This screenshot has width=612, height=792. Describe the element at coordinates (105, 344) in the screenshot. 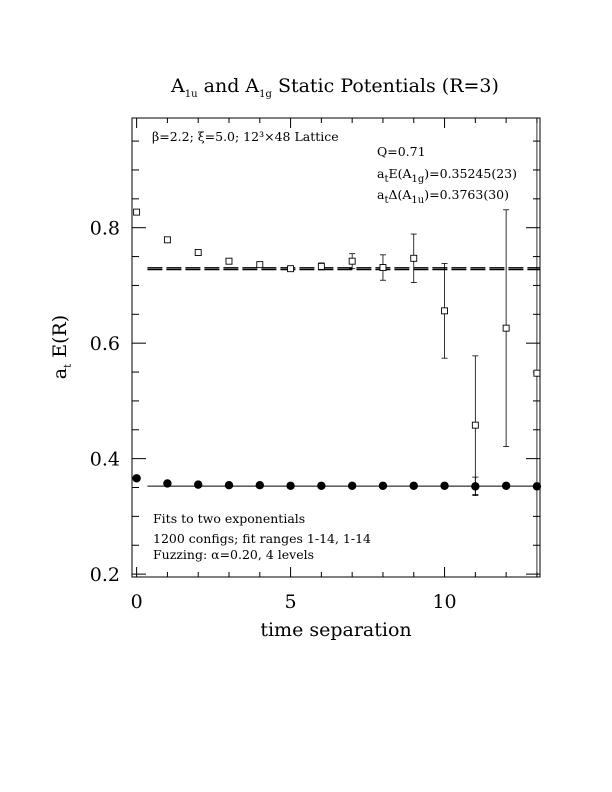

I see `y-tick-label: 0.6` at that location.